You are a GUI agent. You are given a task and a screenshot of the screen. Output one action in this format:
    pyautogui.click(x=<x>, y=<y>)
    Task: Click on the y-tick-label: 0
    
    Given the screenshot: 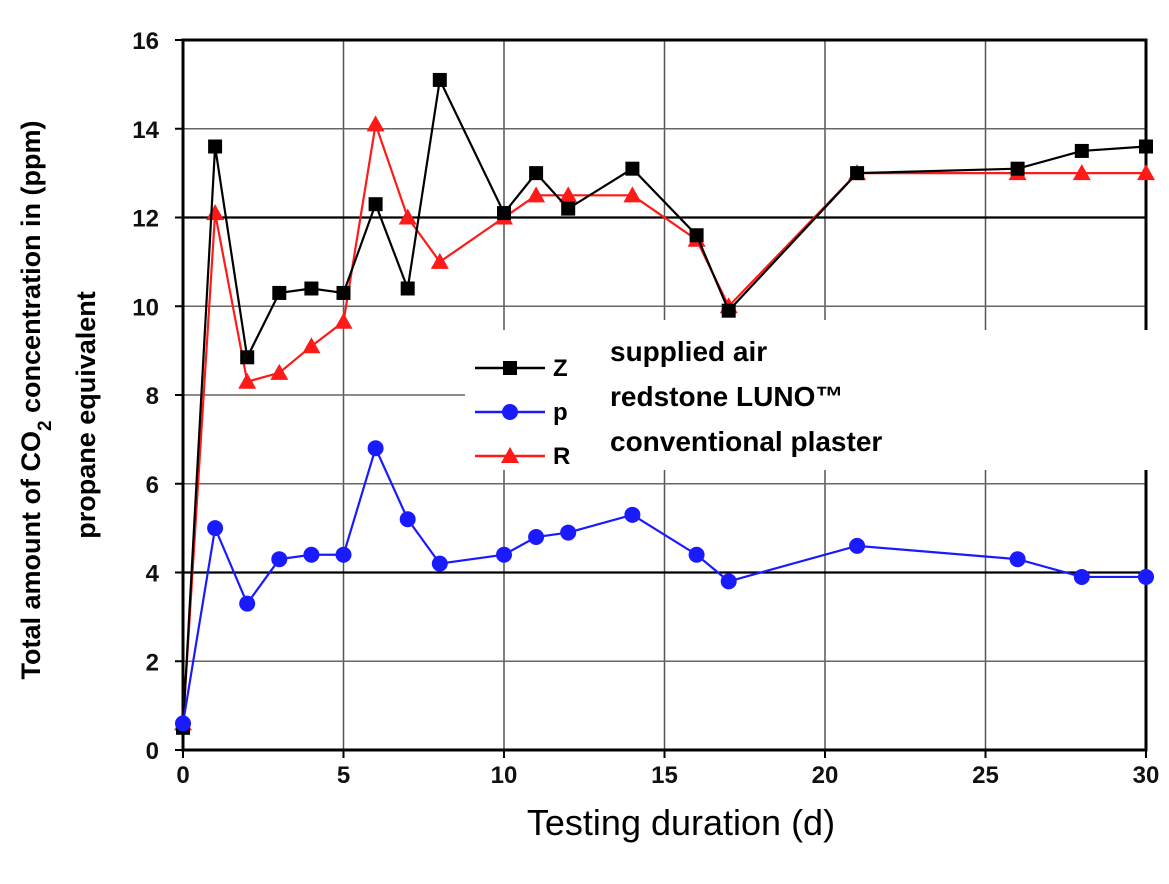 What is the action you would take?
    pyautogui.click(x=152, y=751)
    